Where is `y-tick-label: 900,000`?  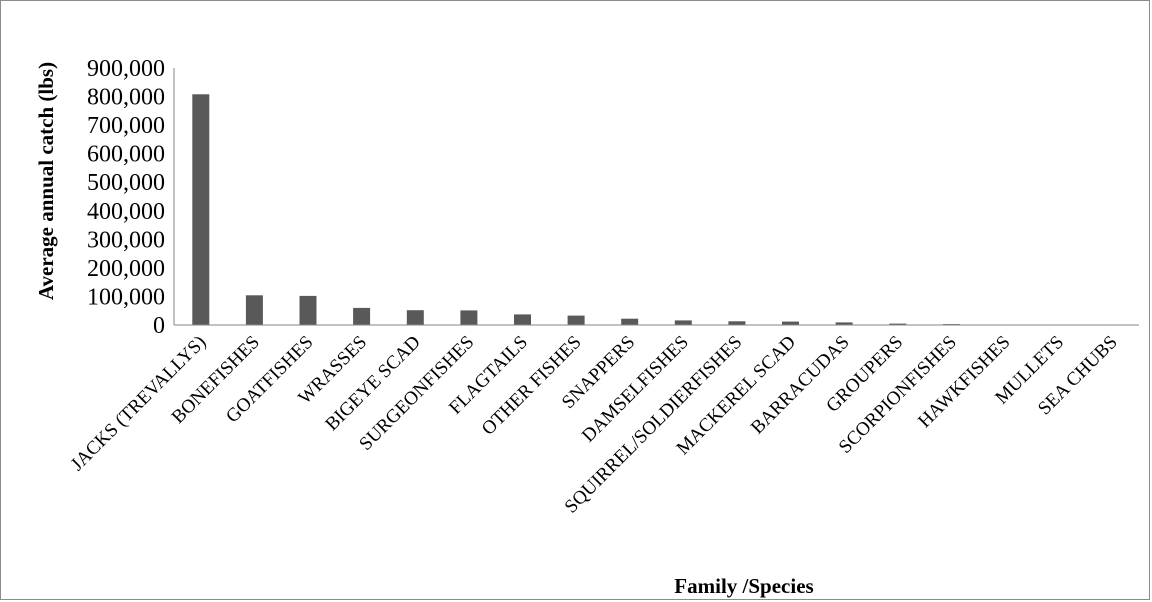 y-tick-label: 900,000 is located at coordinates (126, 69).